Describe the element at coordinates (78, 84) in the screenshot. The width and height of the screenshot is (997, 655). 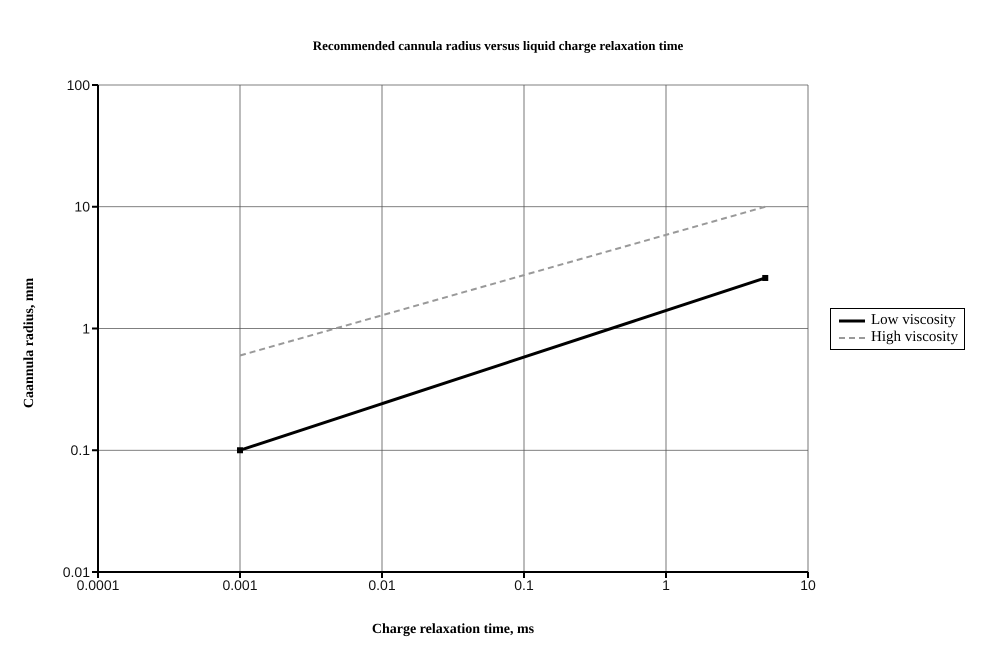
I see `y-tick-label: 100` at that location.